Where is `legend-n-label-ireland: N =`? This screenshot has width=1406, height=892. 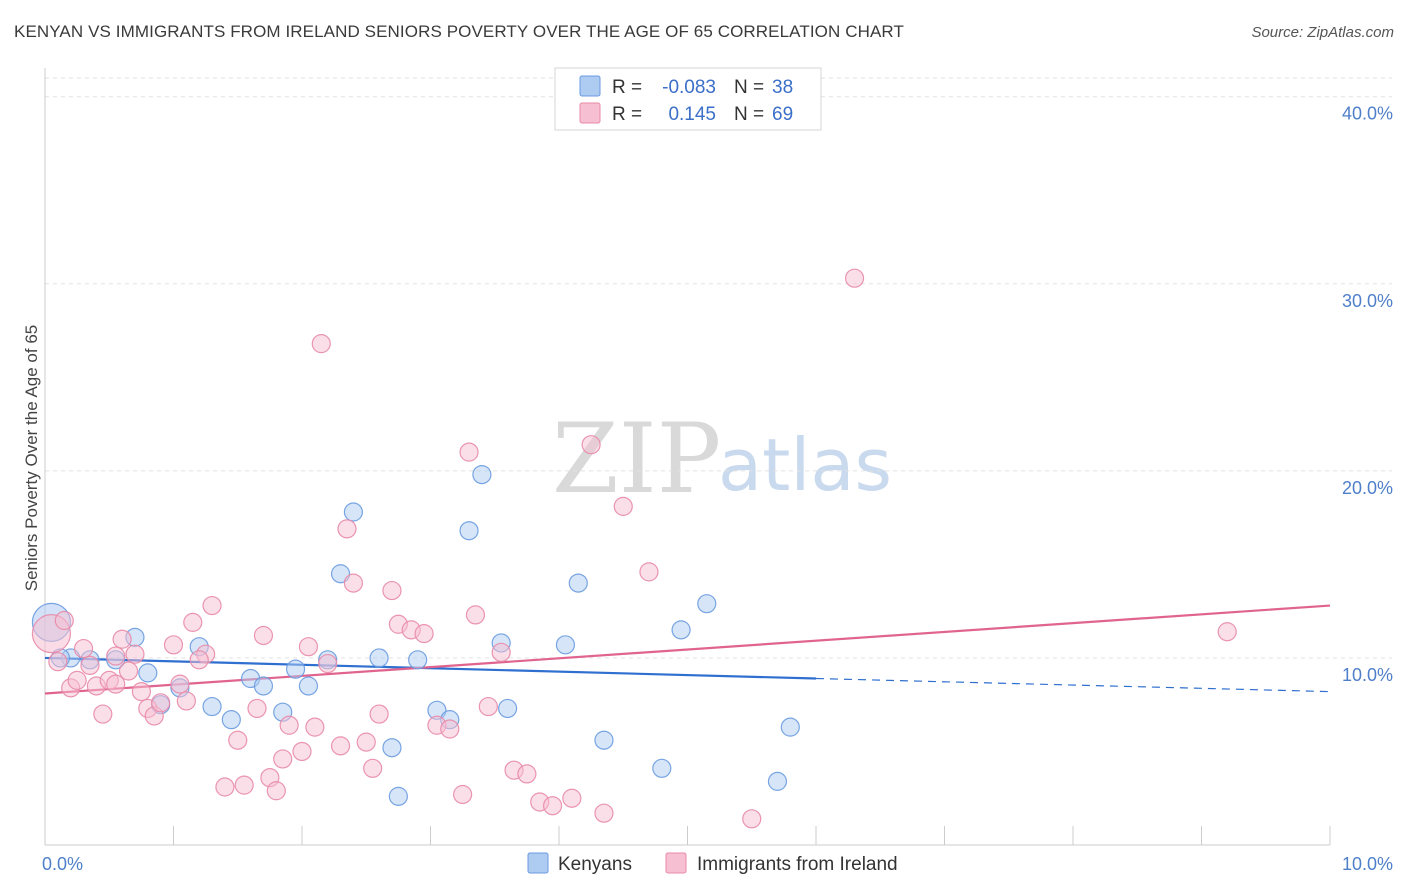 legend-n-label-ireland: N = is located at coordinates (749, 114).